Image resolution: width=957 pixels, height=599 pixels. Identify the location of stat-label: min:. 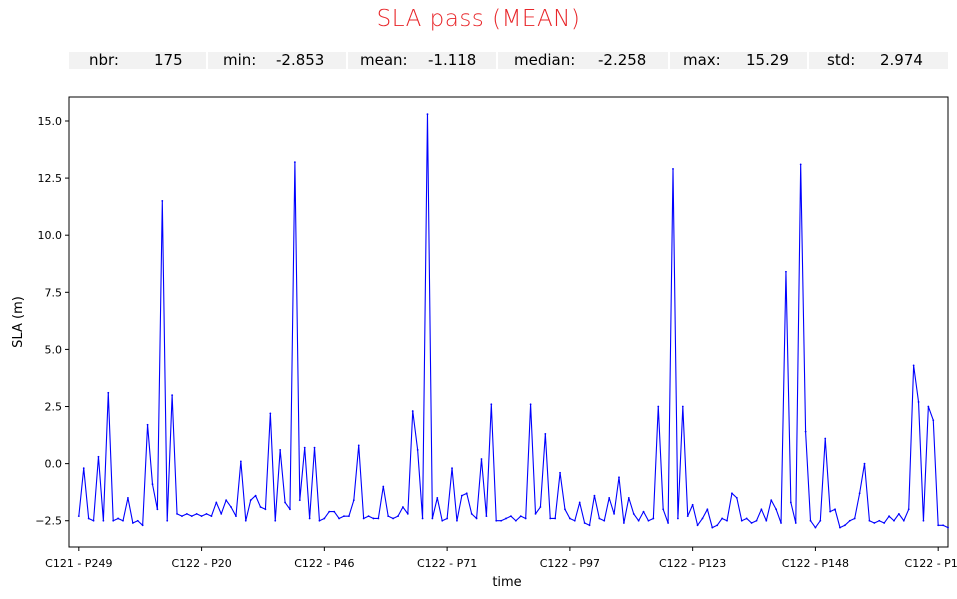
(240, 60).